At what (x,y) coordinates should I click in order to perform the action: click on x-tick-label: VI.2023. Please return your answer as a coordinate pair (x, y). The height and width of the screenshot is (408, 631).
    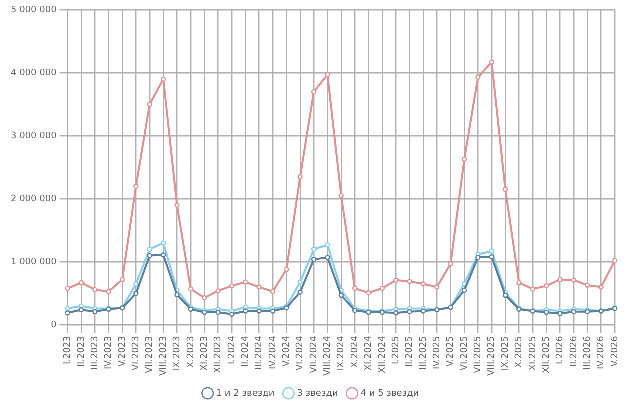
    Looking at the image, I should click on (137, 353).